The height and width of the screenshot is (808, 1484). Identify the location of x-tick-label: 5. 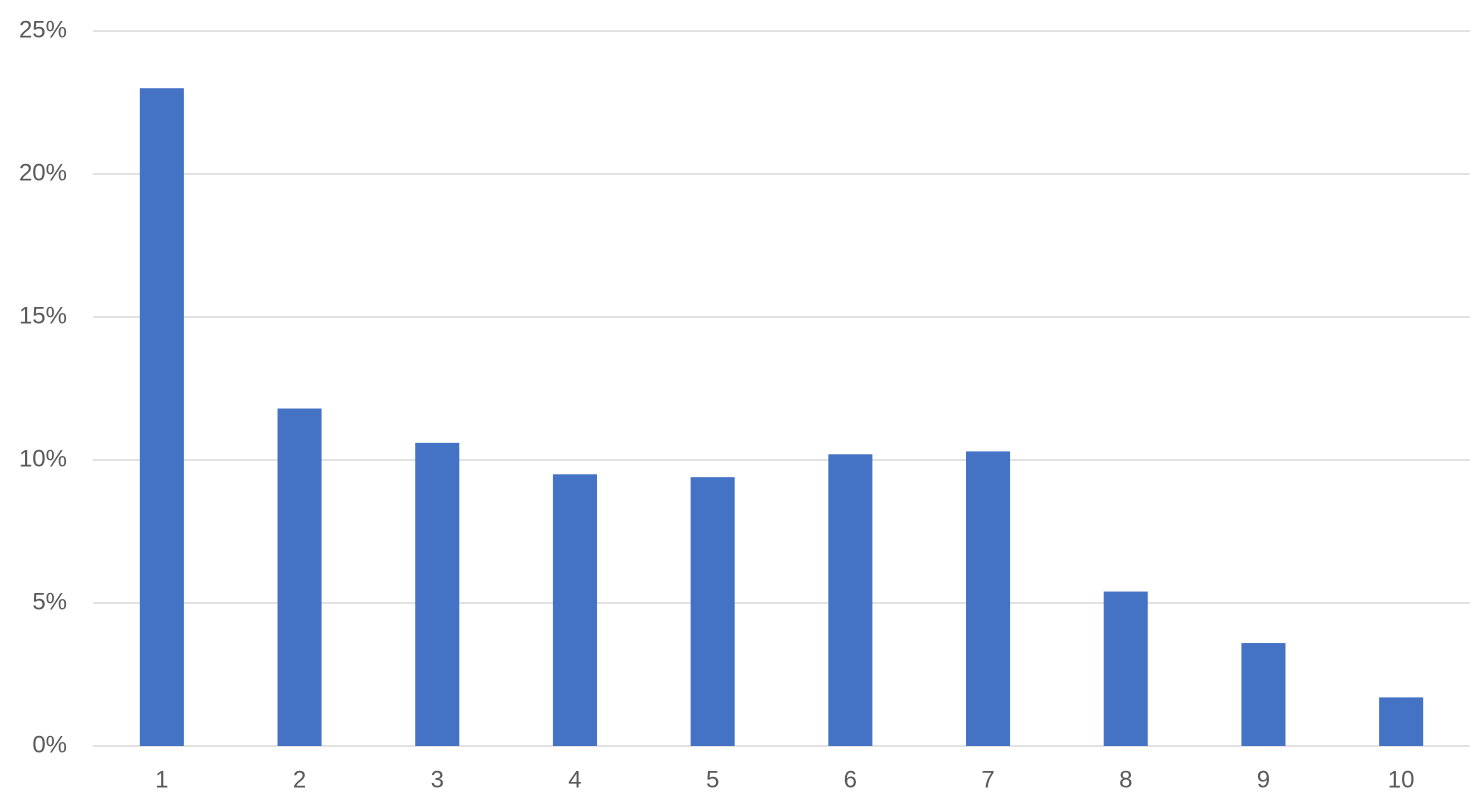
(712, 779).